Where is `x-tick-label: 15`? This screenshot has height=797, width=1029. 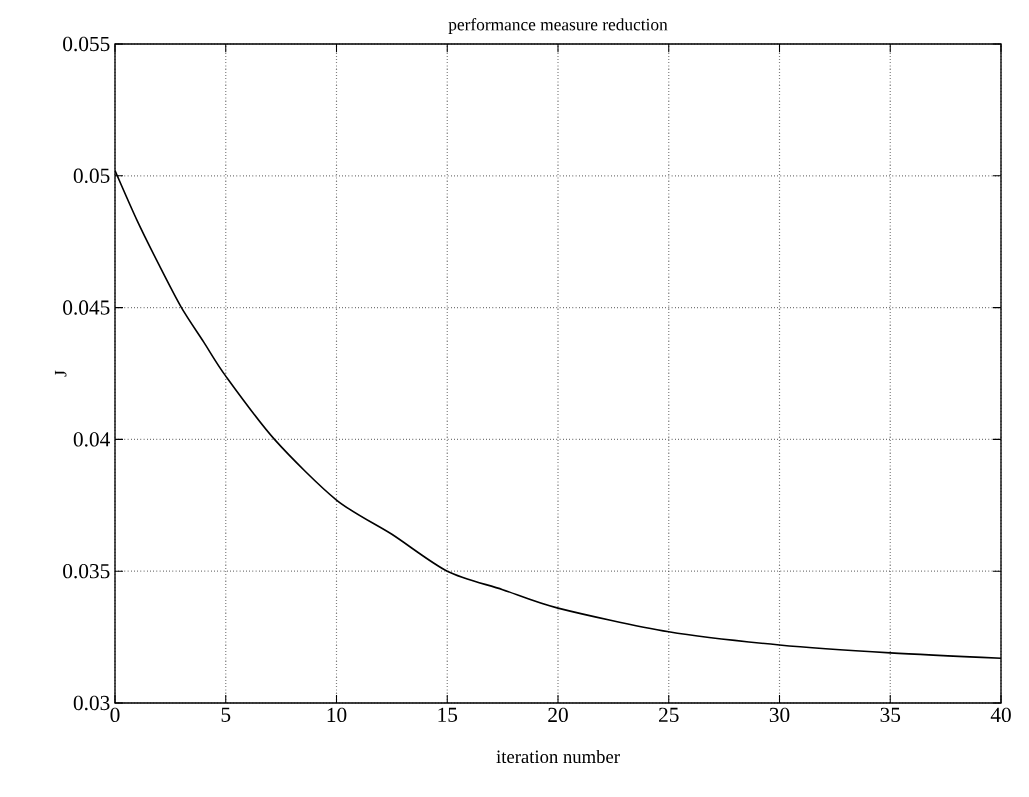
x-tick-label: 15 is located at coordinates (448, 714).